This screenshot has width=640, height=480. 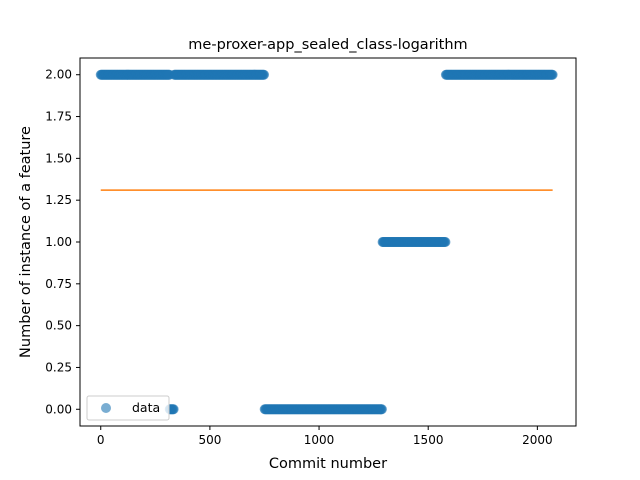 I want to click on x-tick-label: 1500, so click(x=428, y=440).